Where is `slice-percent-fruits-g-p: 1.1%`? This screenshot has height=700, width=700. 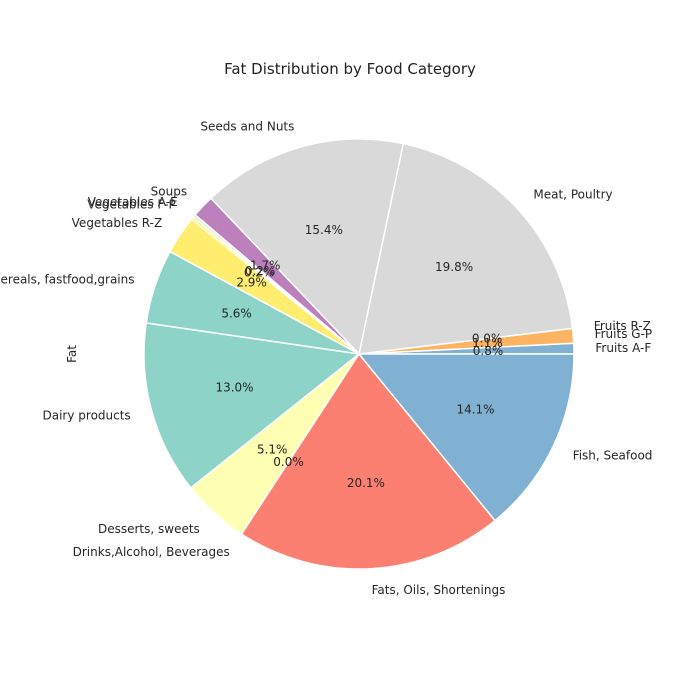
slice-percent-fruits-g-p: 1.1% is located at coordinates (487, 343).